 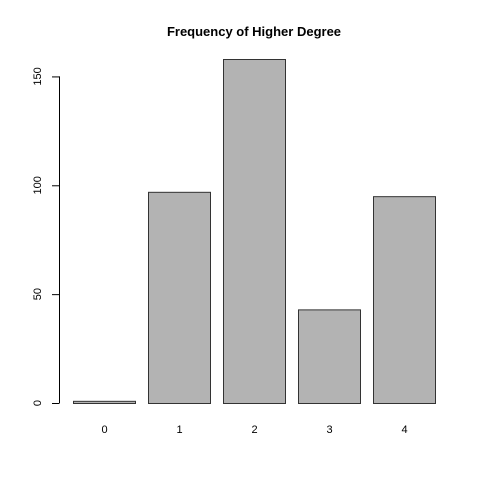 I want to click on x-axis-labels: 0 1 2 3 4, so click(x=254, y=430).